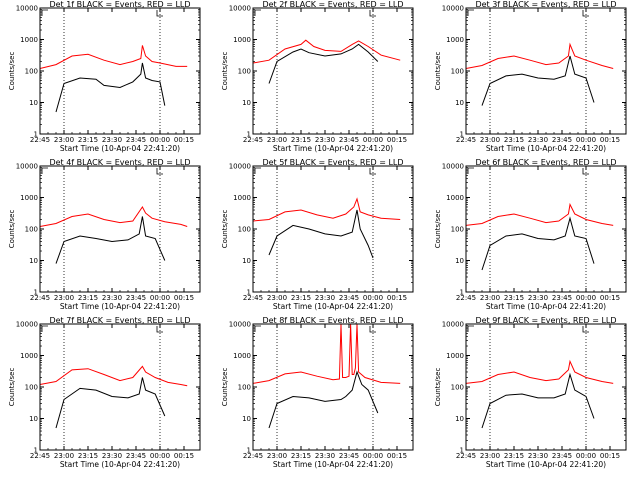  I want to click on panel-title: Det 3f BLACK = Events, RED = LLD, so click(545, 4).